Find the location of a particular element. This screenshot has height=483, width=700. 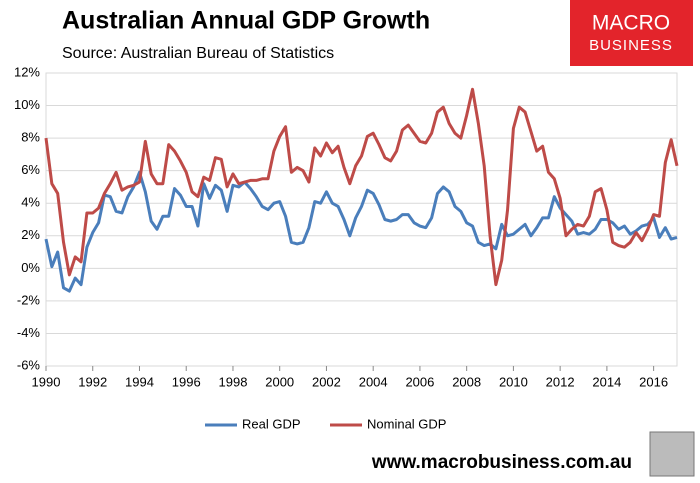

logo-box is located at coordinates (631, 33).